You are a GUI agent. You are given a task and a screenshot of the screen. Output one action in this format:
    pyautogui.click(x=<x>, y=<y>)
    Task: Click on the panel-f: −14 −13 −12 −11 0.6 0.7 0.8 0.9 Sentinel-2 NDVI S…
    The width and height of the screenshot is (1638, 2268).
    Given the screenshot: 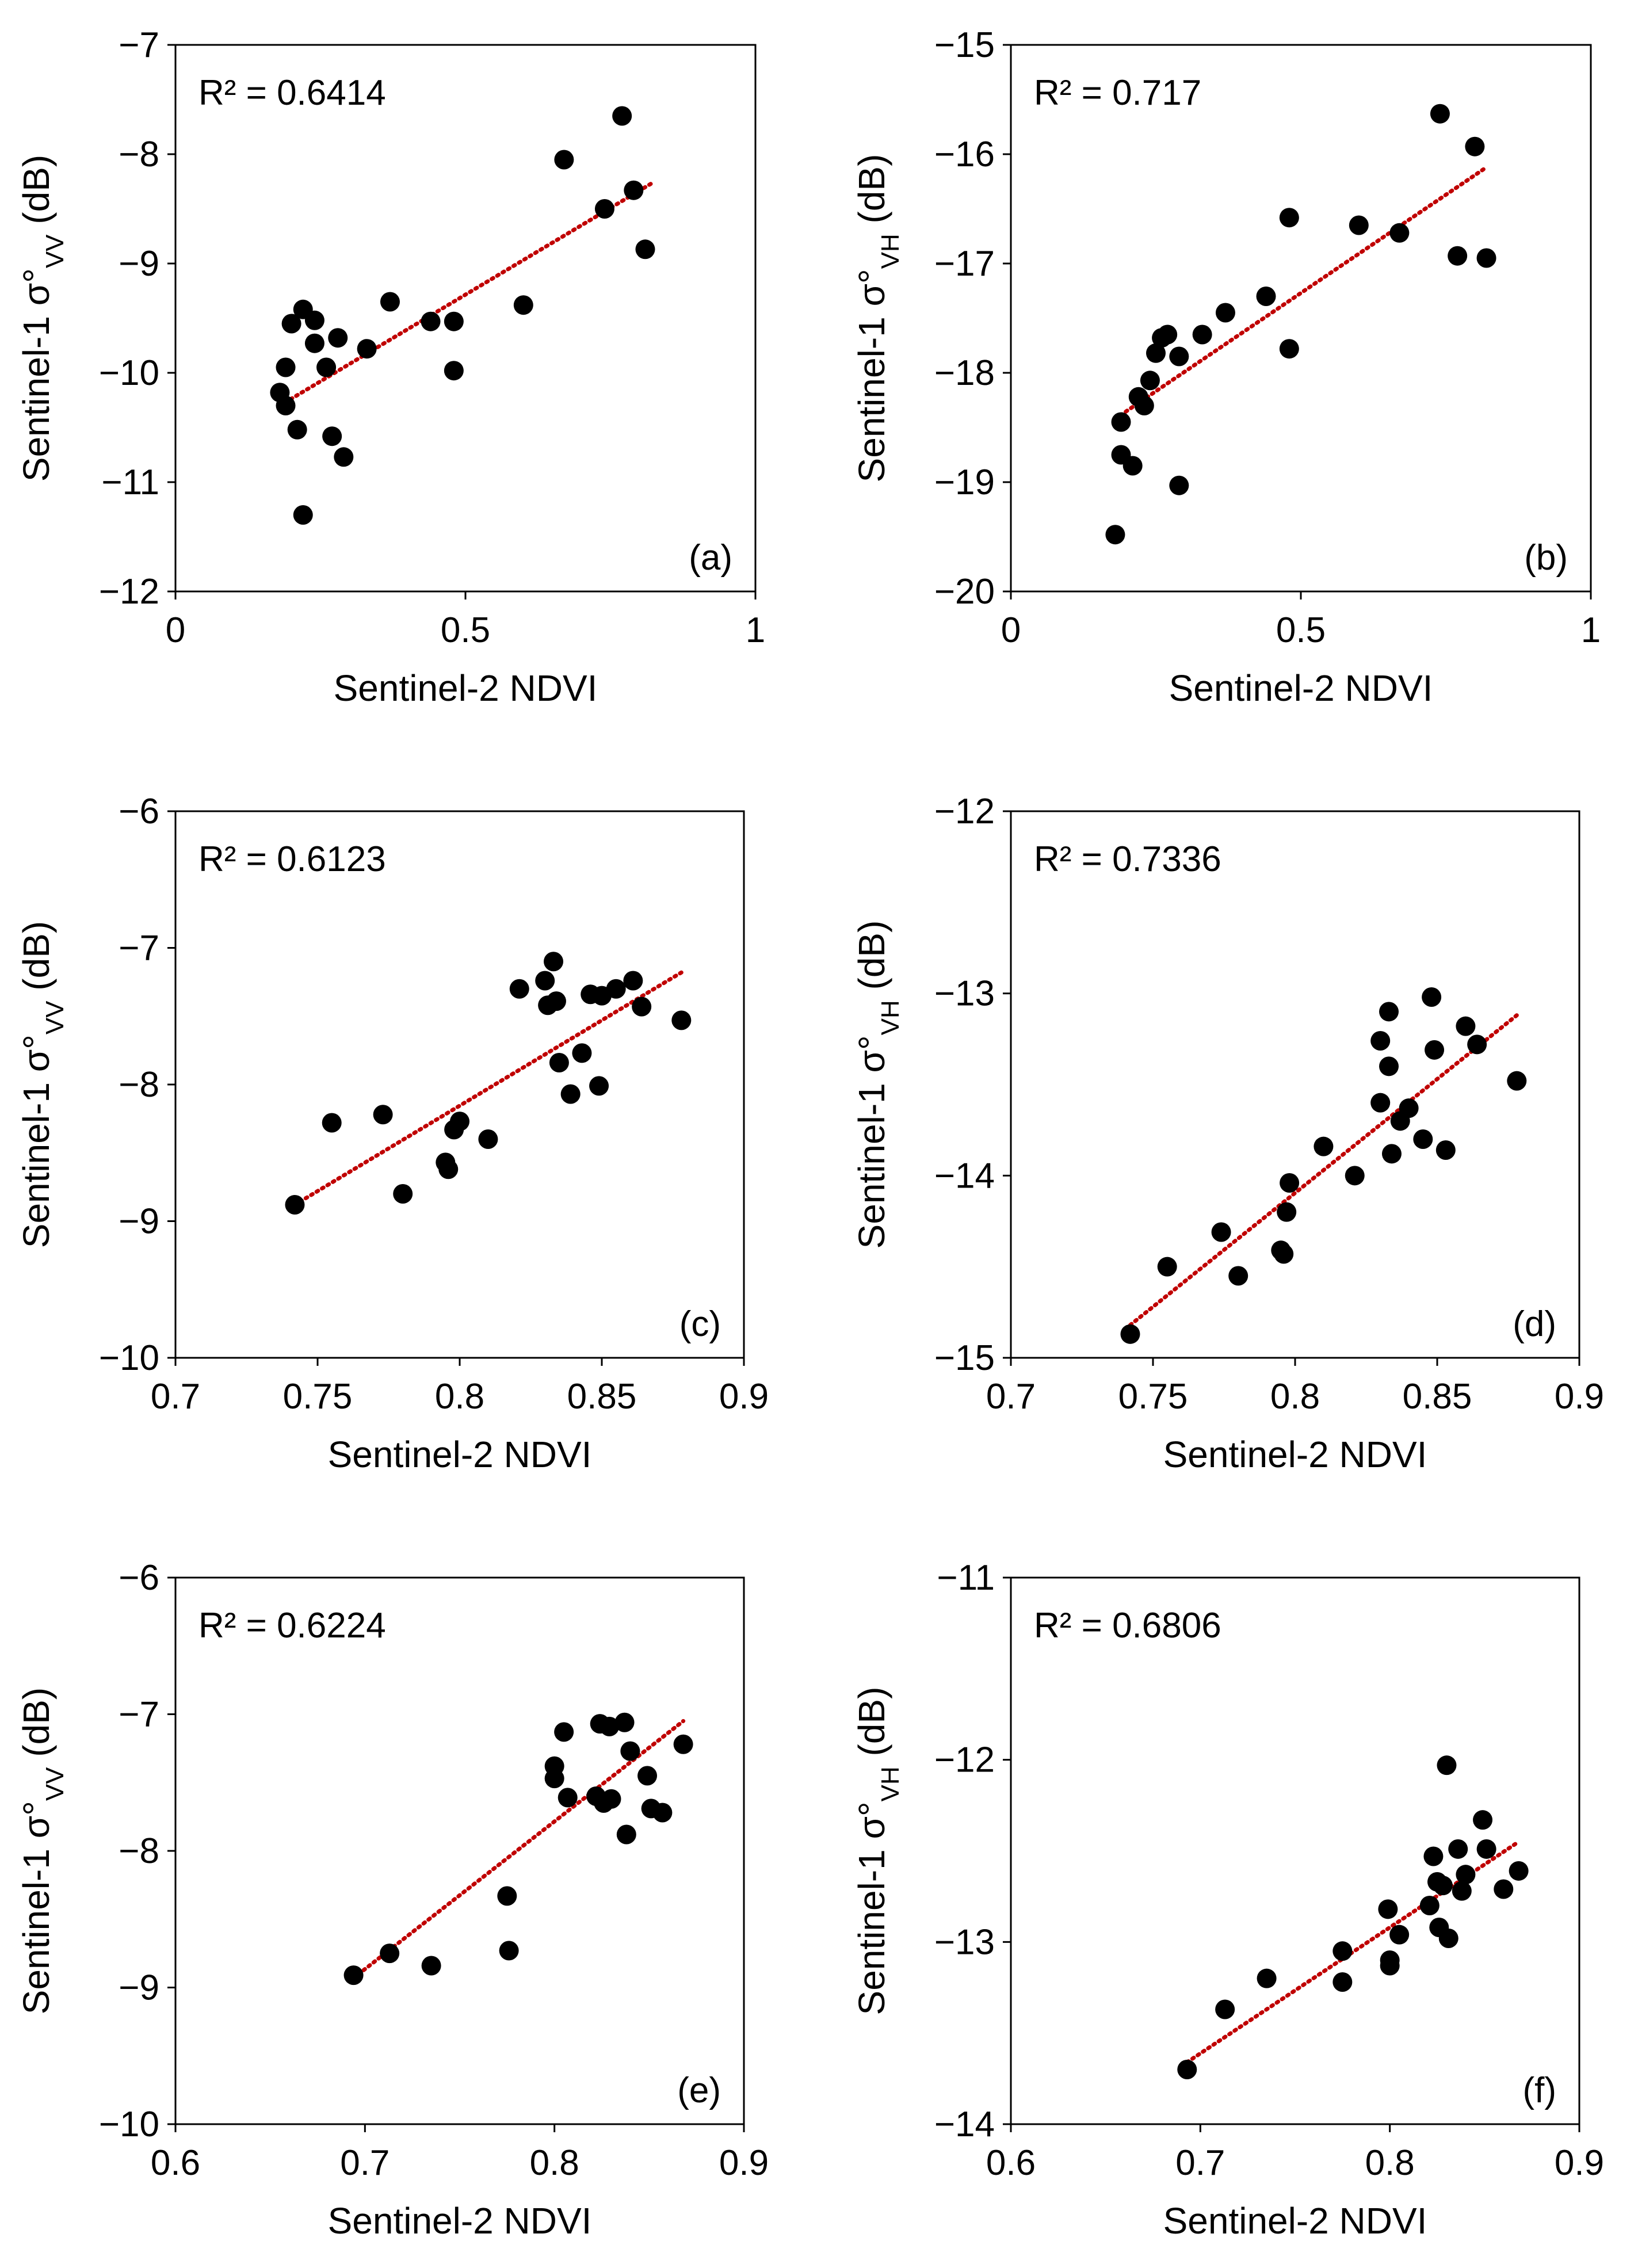 What is the action you would take?
    pyautogui.click(x=1227, y=1900)
    